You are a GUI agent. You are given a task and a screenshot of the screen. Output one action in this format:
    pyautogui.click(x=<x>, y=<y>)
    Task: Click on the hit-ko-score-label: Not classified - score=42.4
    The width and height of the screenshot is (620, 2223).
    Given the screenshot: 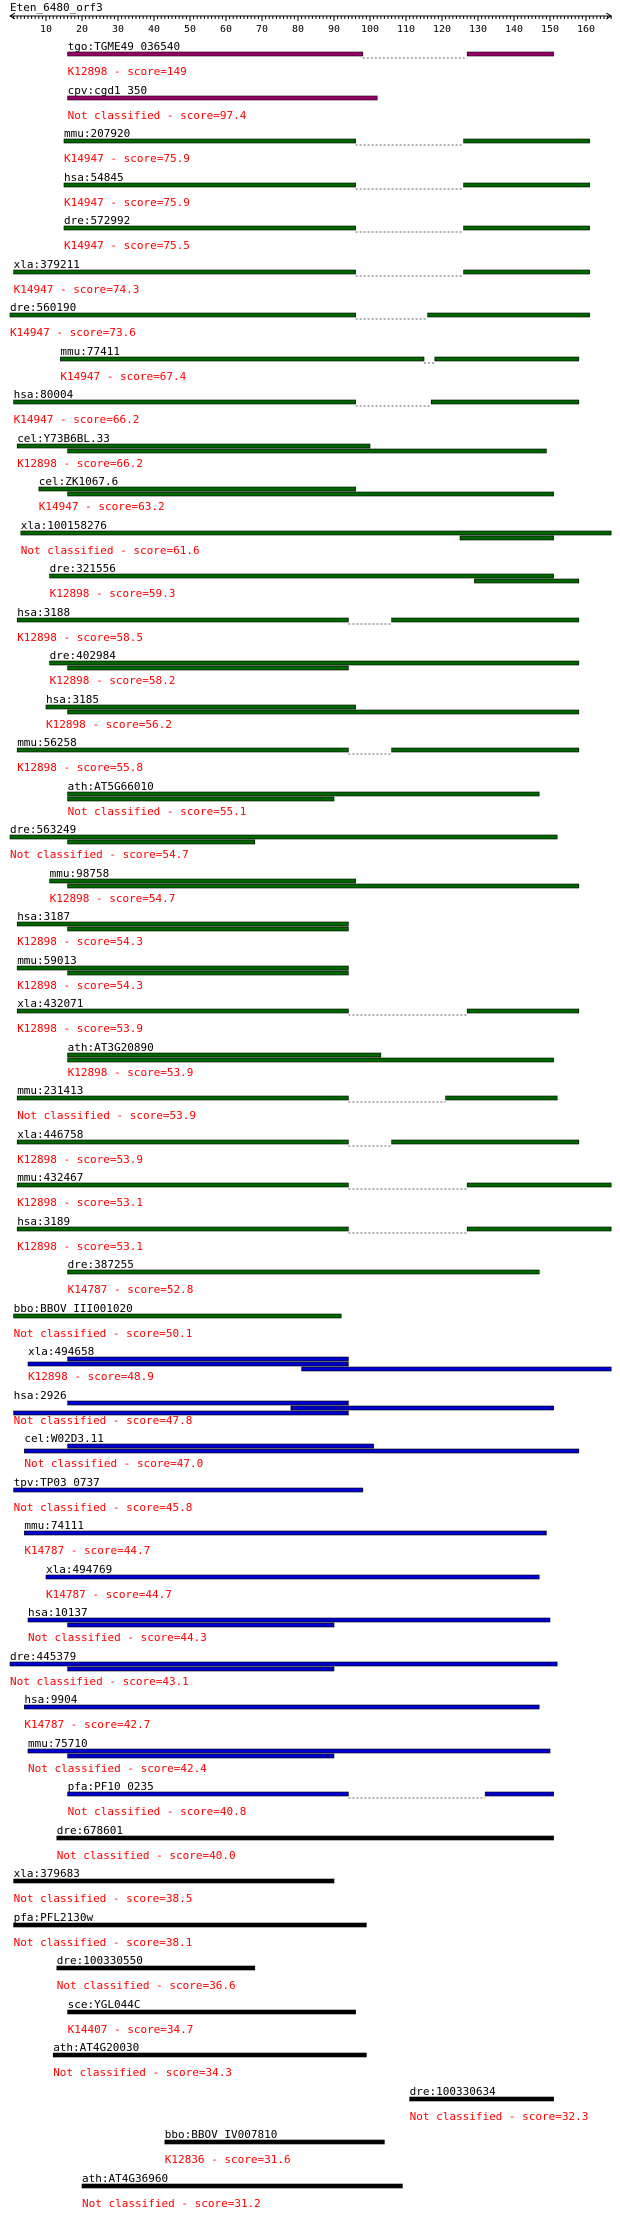 What is the action you would take?
    pyautogui.click(x=117, y=1768)
    